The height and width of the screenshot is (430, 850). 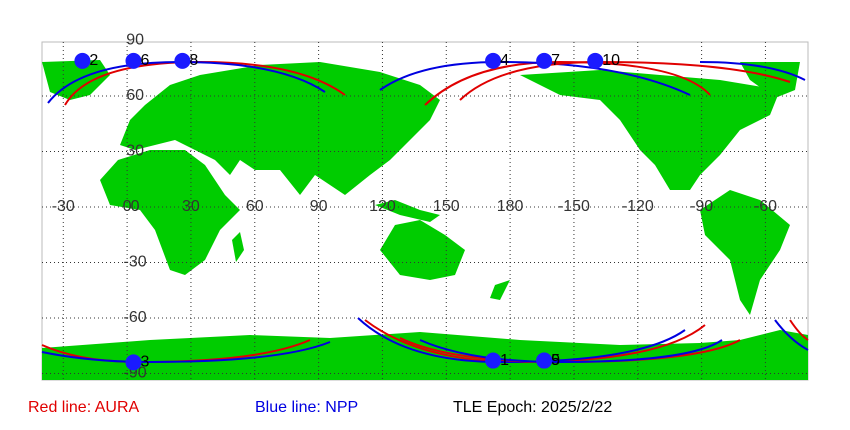 I want to click on lat-label: -60, so click(x=135, y=317).